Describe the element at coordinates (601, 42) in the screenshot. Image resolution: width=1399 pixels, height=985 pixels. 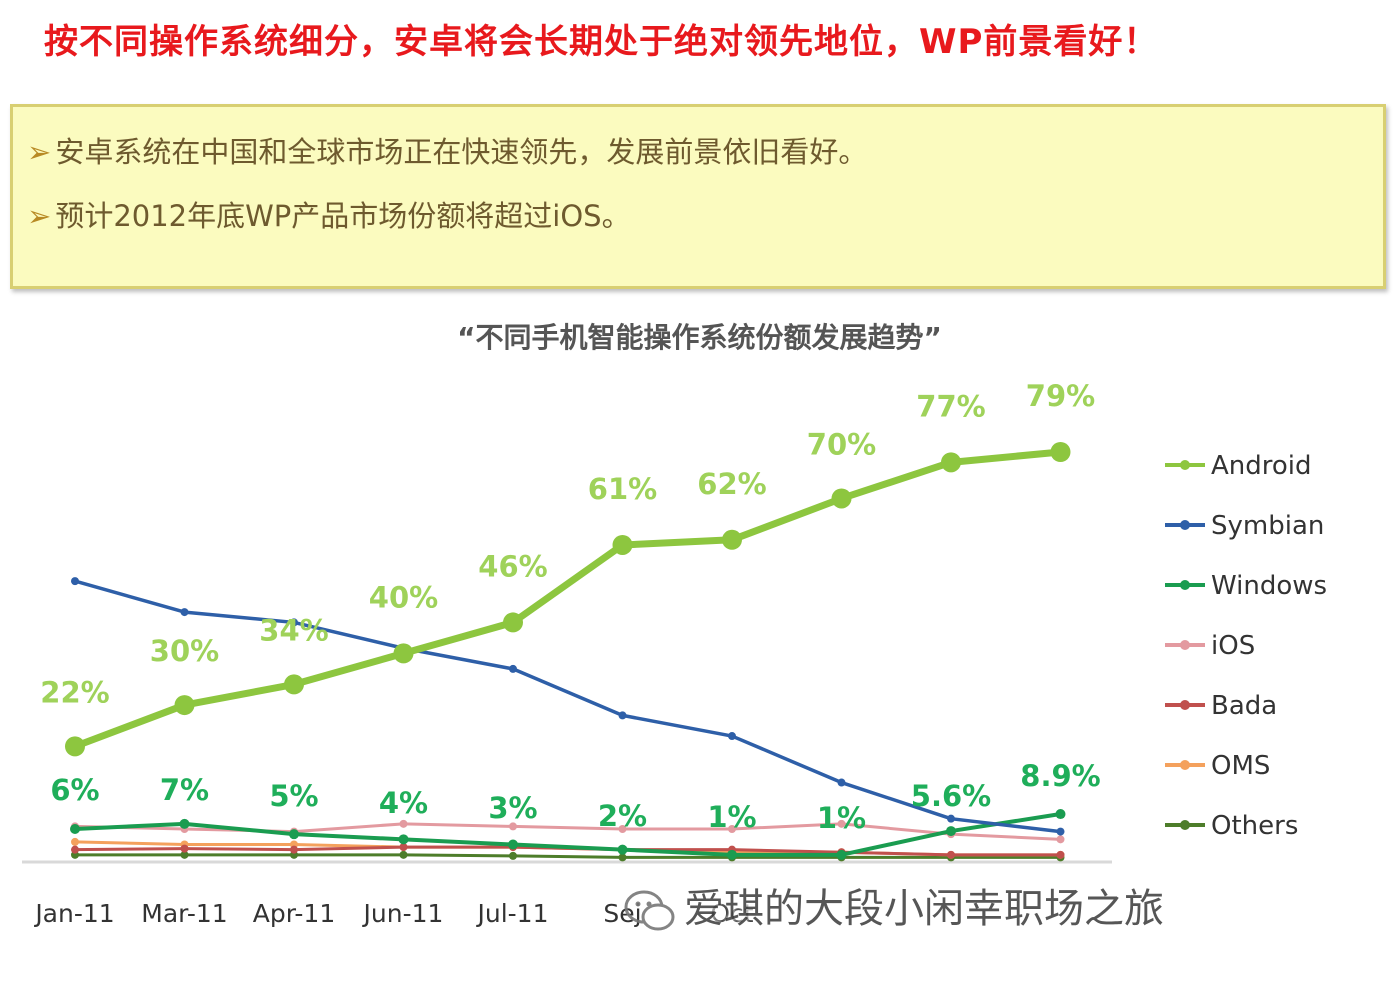
I see `headline: 按不同操作系统细分，安卓将会长期处于绝对领先地位，WP前景看好！` at that location.